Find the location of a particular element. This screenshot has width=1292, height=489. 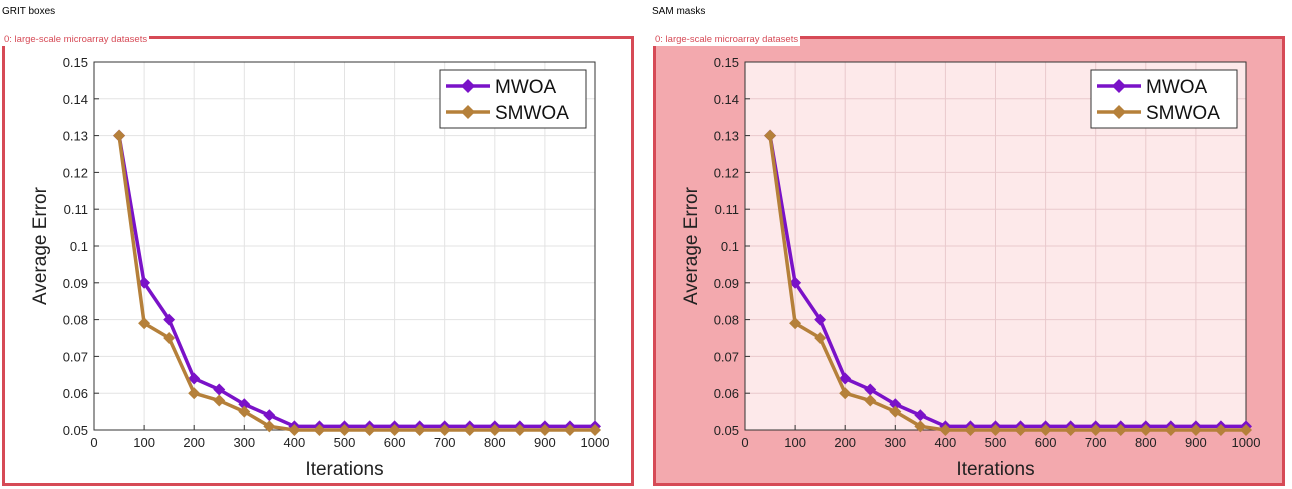

x-tick-label: 1000 is located at coordinates (1246, 442).